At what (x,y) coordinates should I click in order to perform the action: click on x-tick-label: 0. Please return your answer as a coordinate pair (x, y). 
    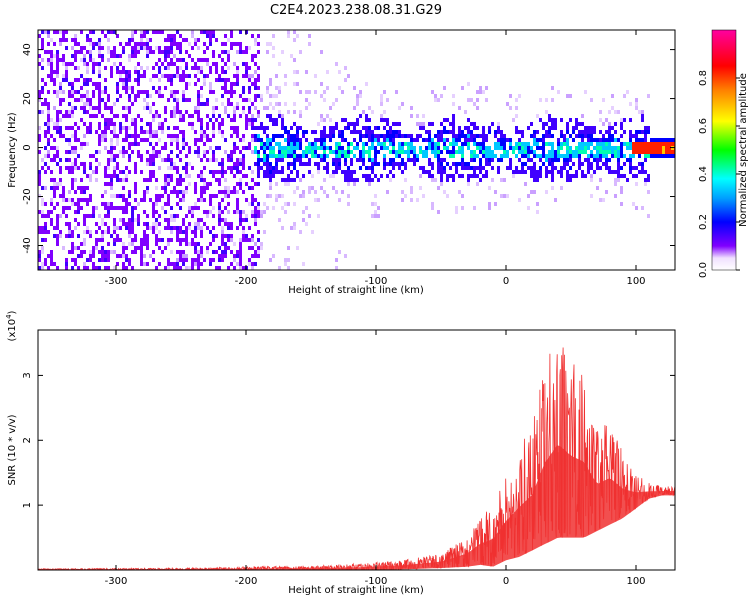
    Looking at the image, I should click on (506, 581).